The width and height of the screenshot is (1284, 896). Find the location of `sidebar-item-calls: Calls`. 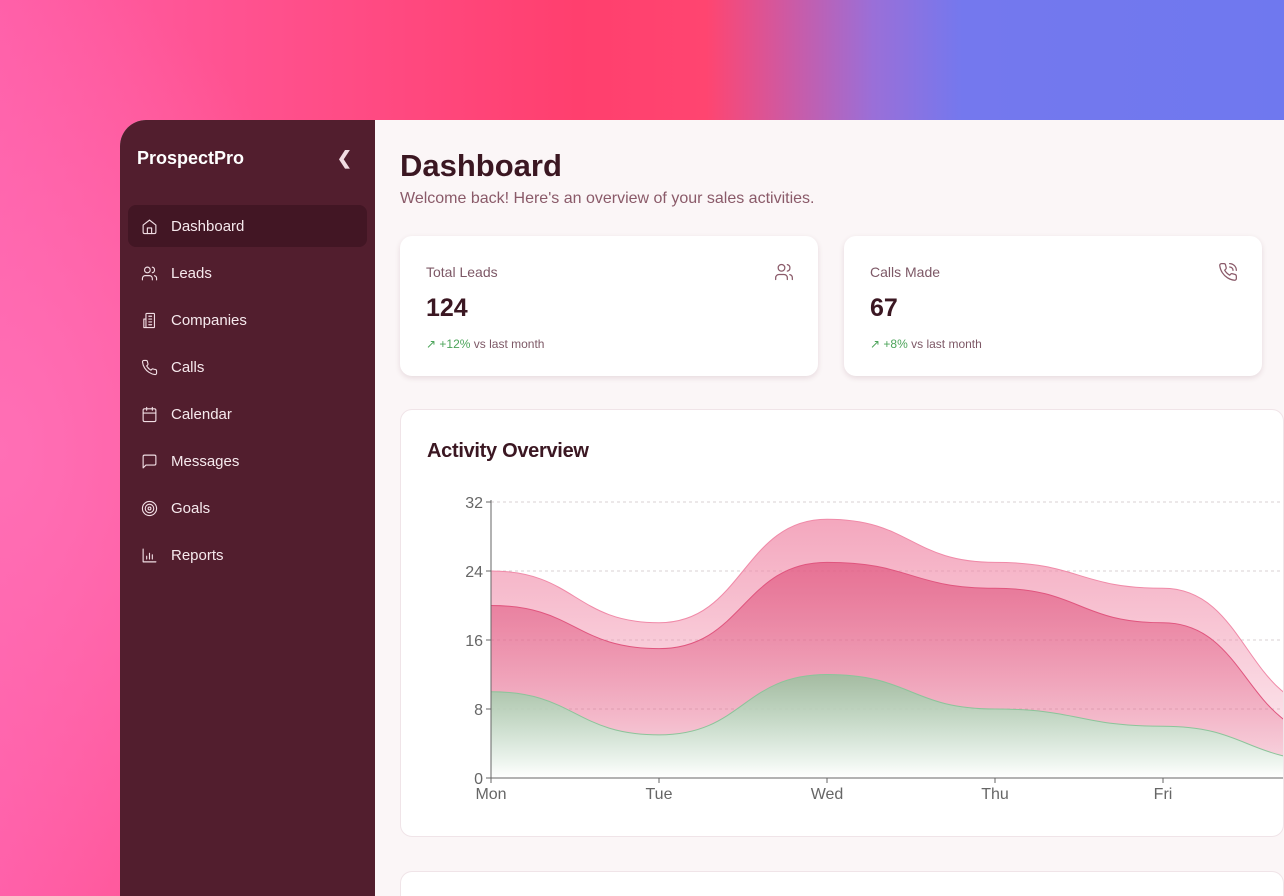

sidebar-item-calls: Calls is located at coordinates (247, 367).